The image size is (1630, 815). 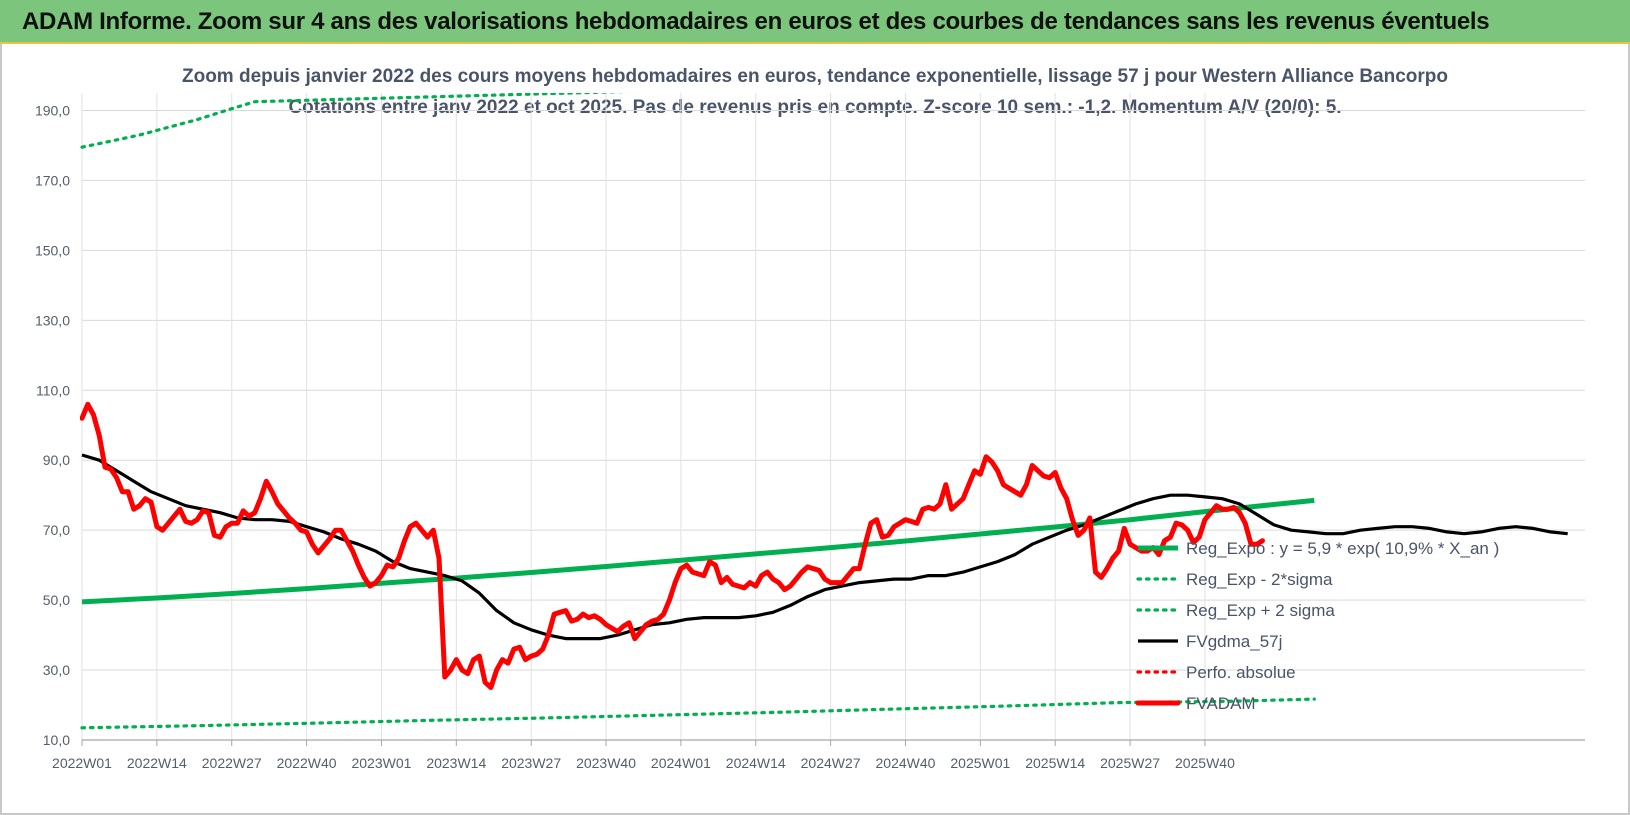 I want to click on y-tick-label: 10,0, so click(x=56, y=740).